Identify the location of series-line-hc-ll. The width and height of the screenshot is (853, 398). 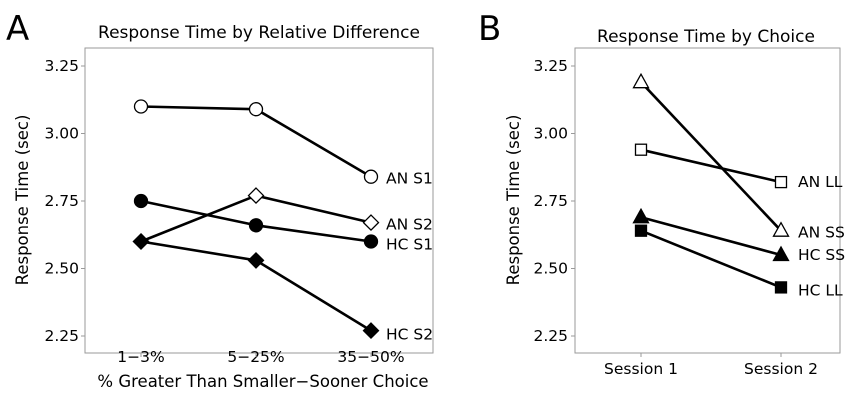
(711, 259).